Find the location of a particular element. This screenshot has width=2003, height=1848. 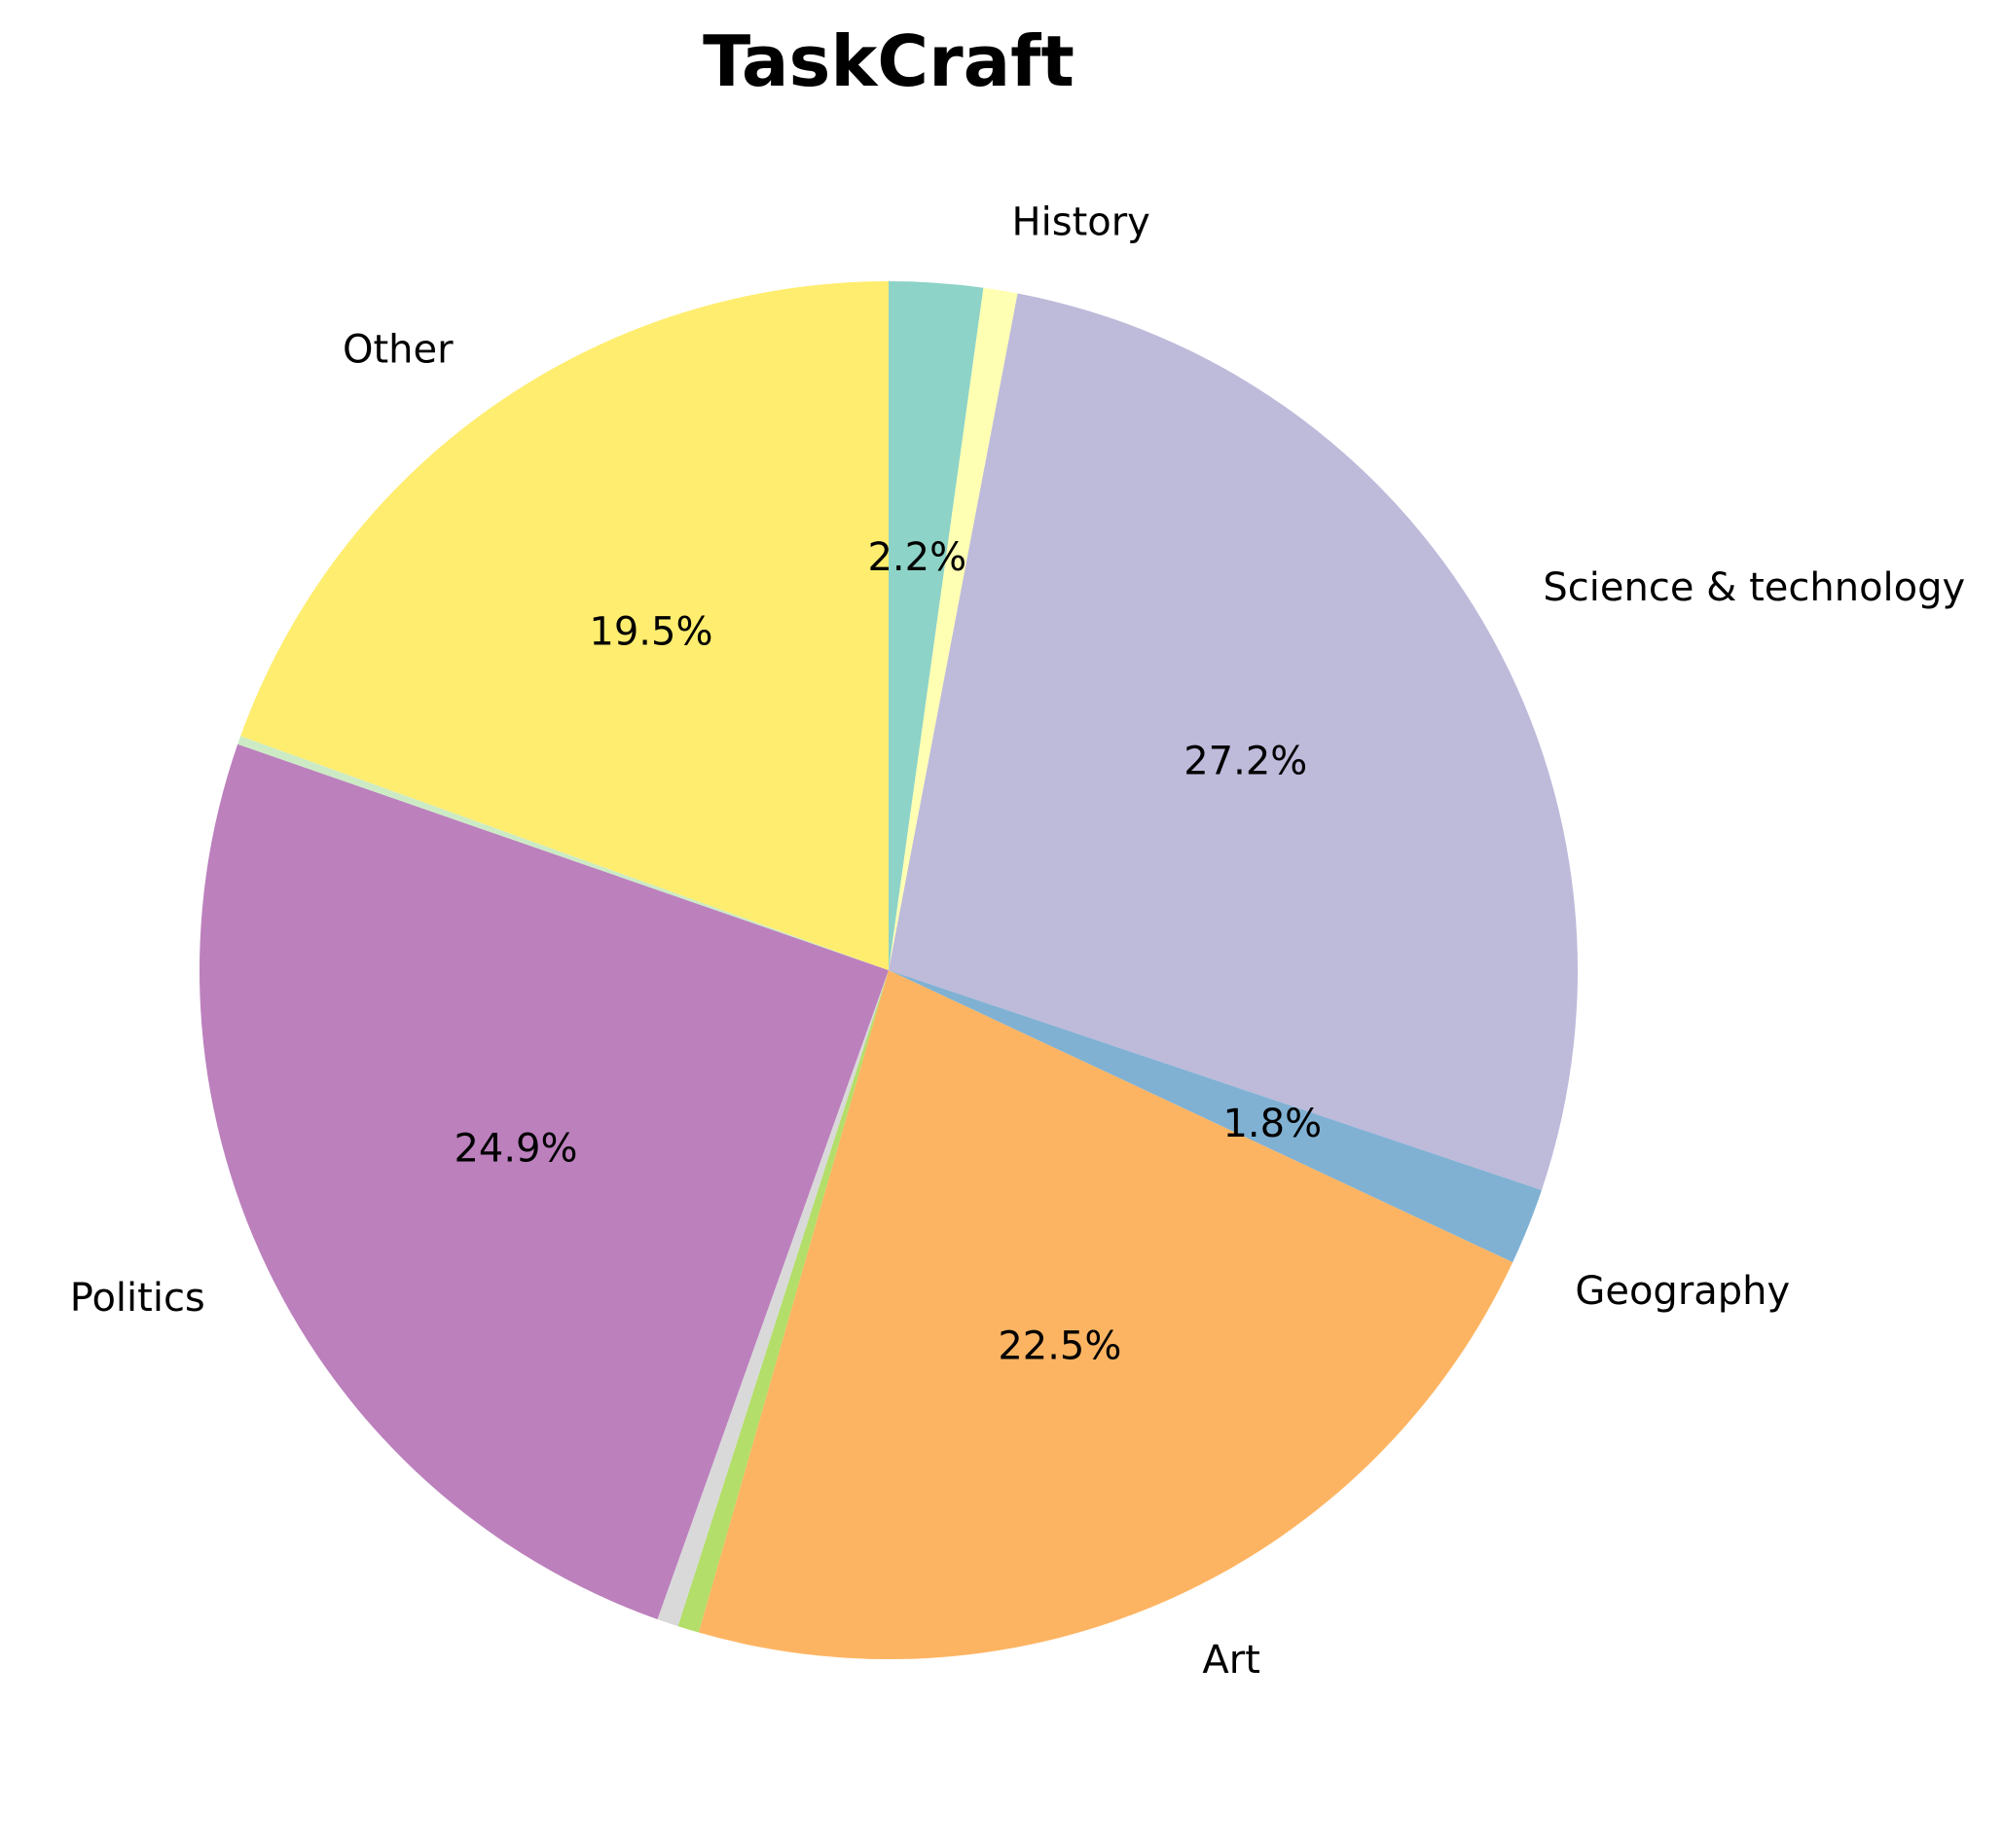

percent-label-art: 22.5% is located at coordinates (1059, 1346).